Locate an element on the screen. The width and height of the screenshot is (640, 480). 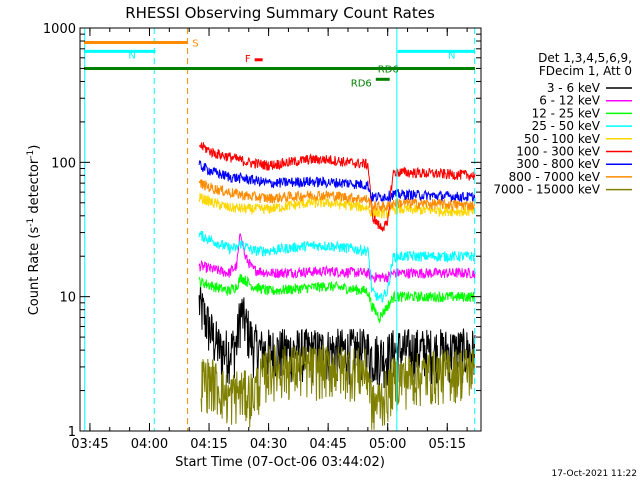
legend-label-6: 100 - 300 keV is located at coordinates (558, 152).